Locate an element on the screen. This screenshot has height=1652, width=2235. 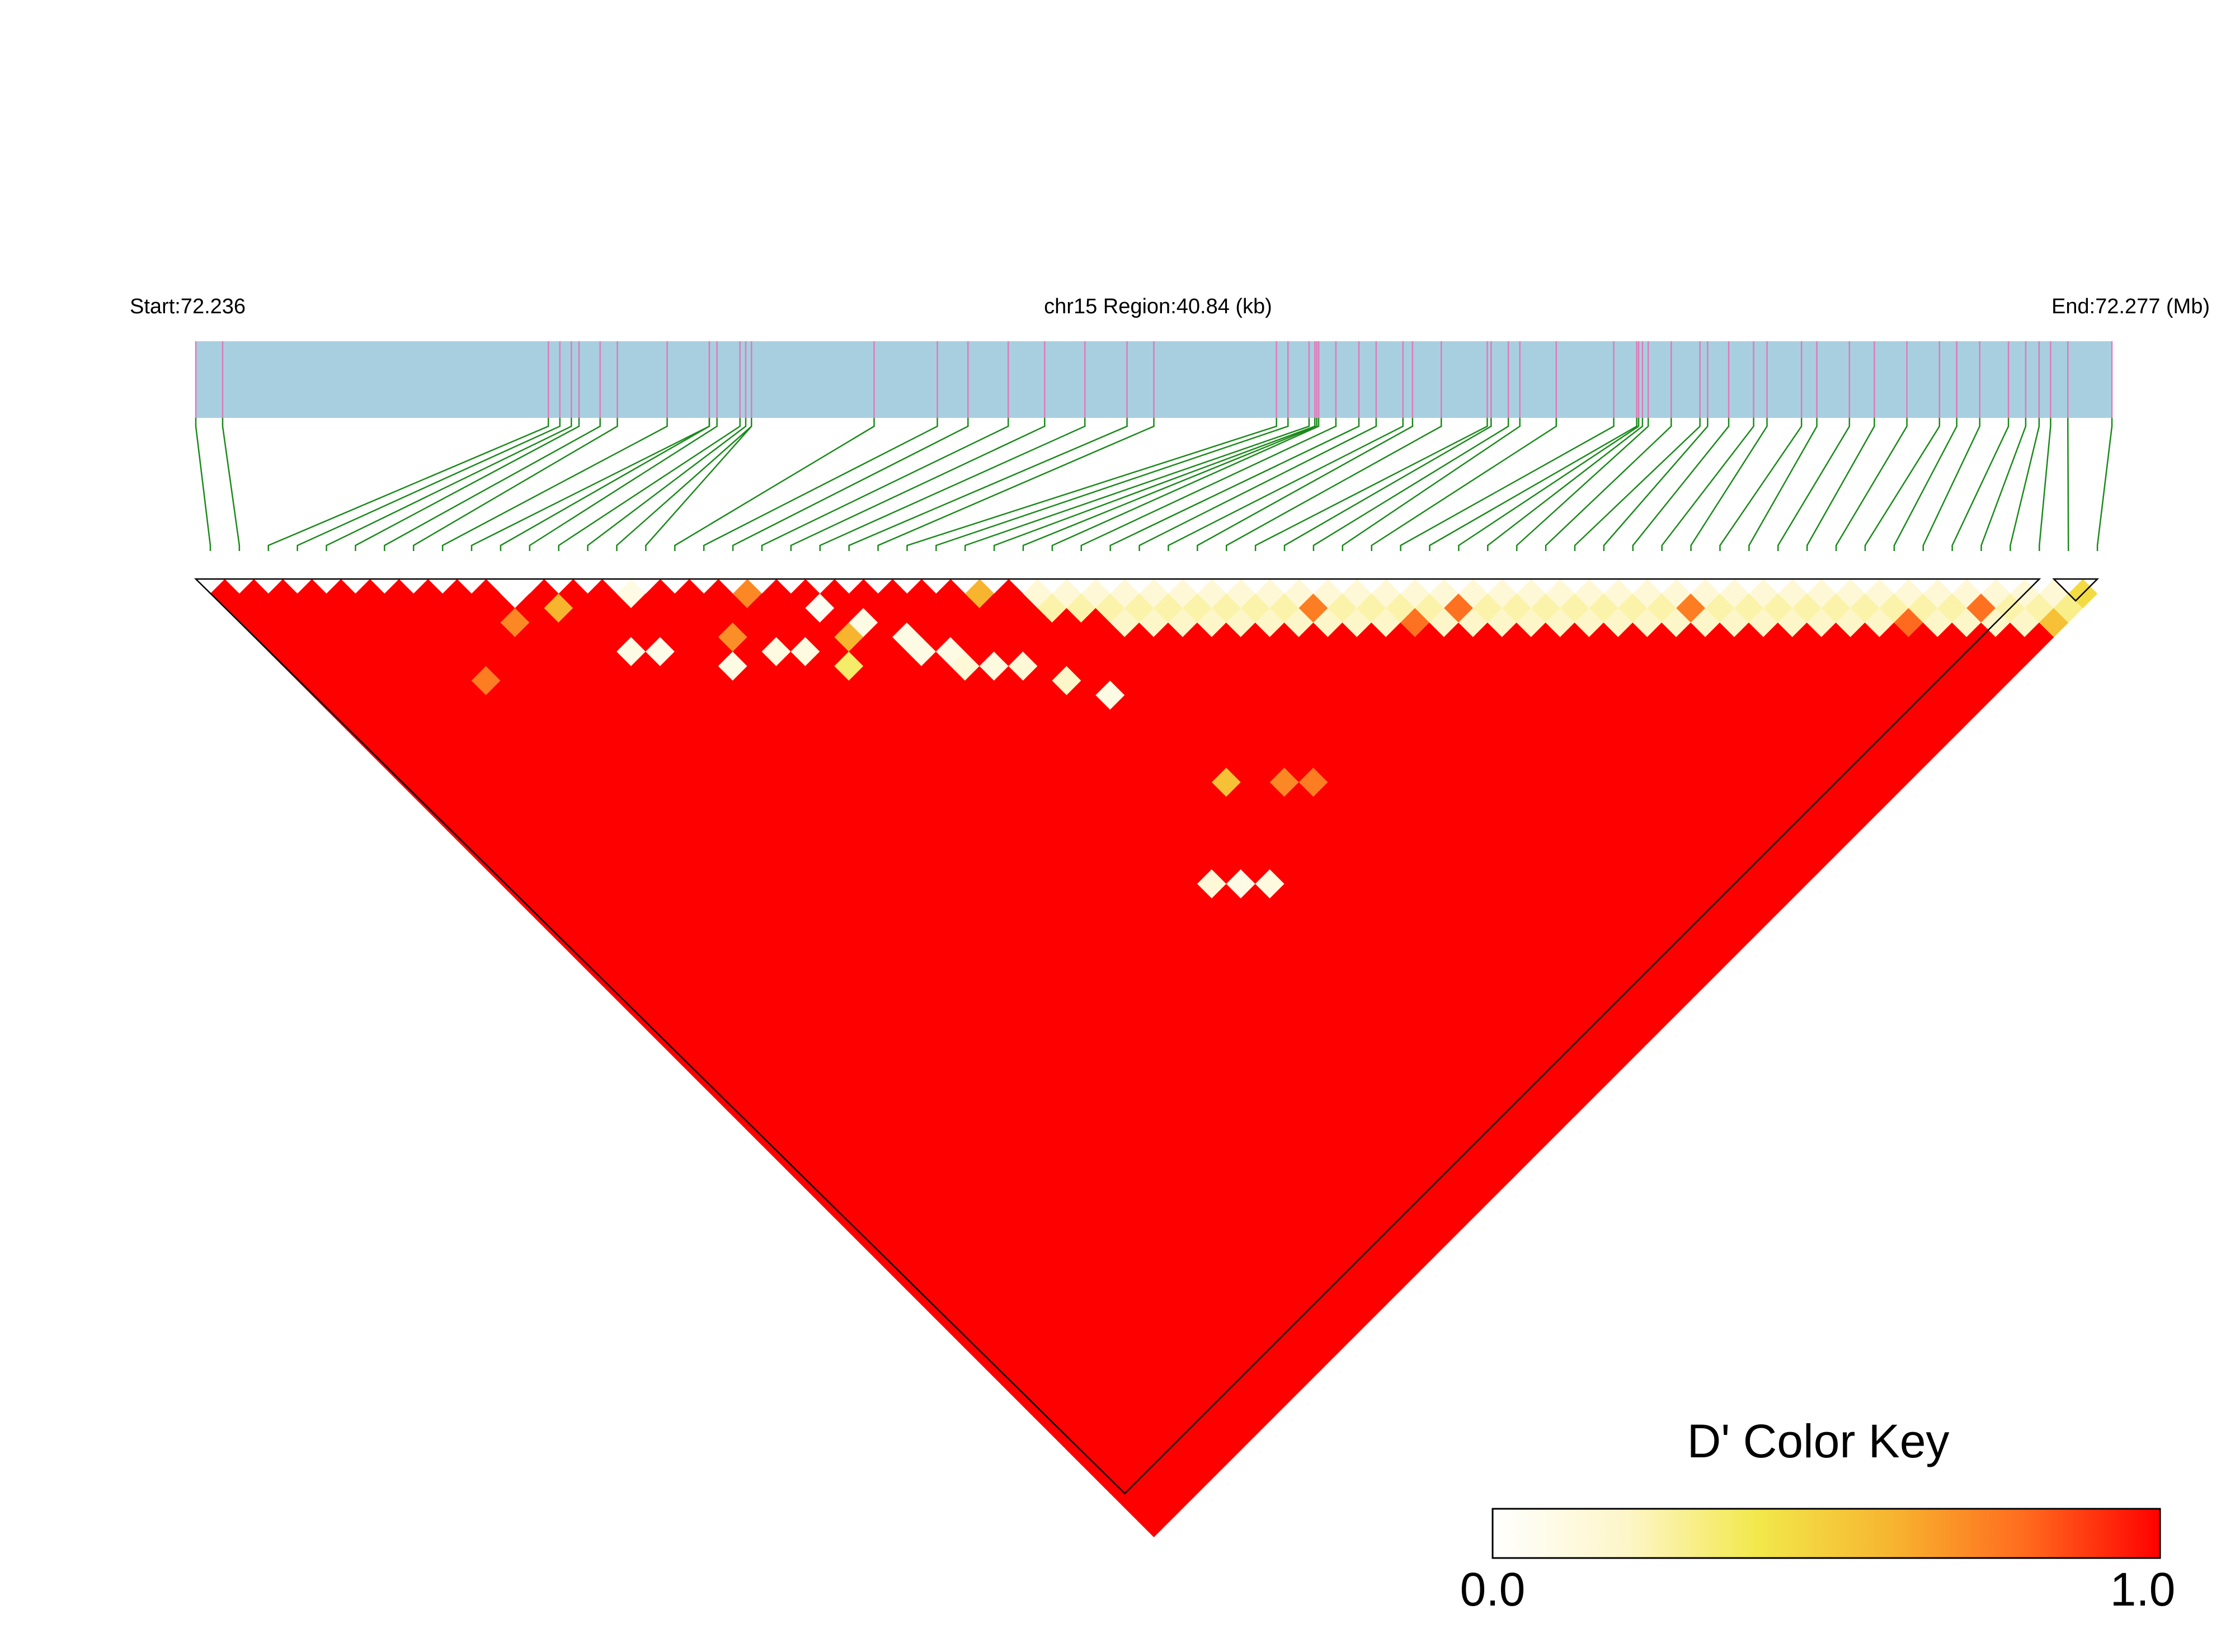
snp-tick-group is located at coordinates (1154, 379).